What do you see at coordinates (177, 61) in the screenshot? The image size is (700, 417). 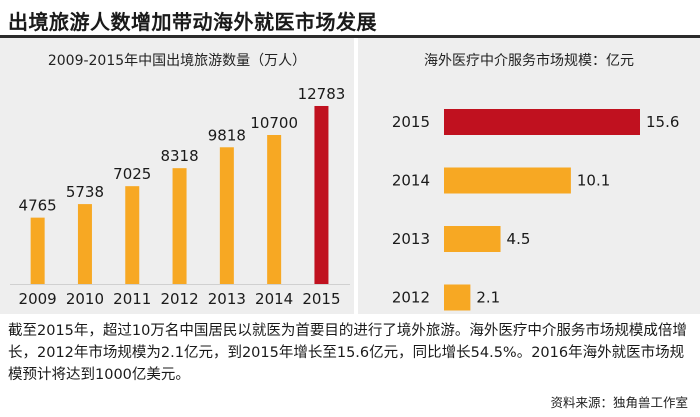 I see `left-chart-title: 2009-2015年中国出境旅游数量（万人）` at bounding box center [177, 61].